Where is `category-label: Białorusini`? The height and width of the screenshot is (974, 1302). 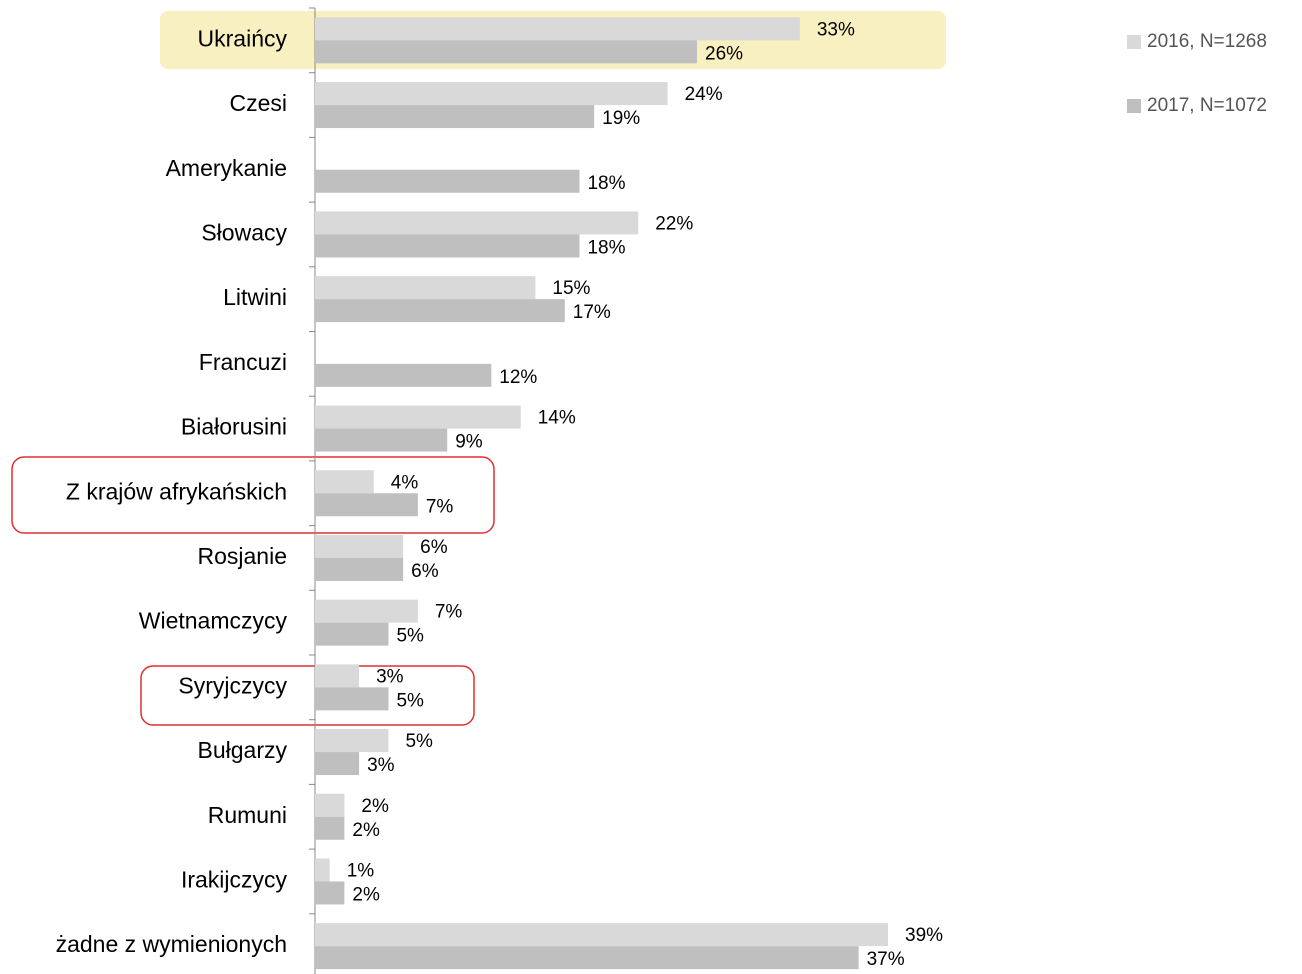
category-label: Białorusini is located at coordinates (234, 427).